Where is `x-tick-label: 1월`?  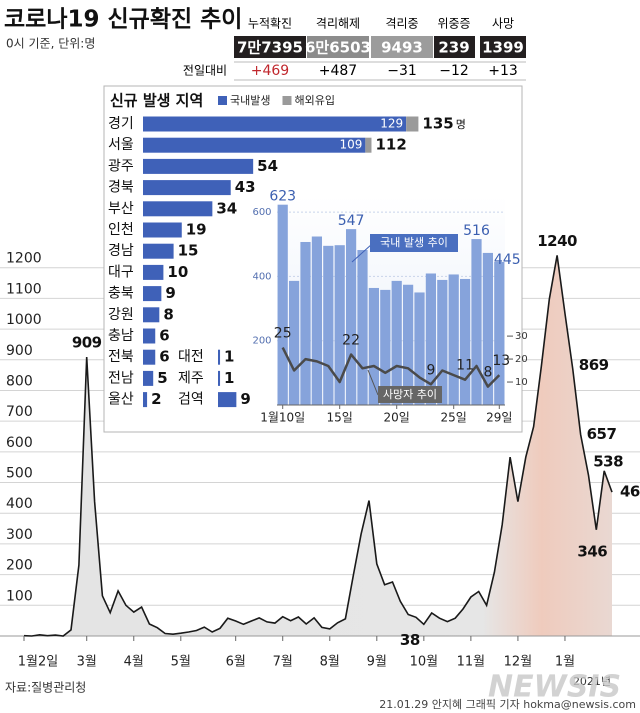 x-tick-label: 1월 is located at coordinates (565, 662).